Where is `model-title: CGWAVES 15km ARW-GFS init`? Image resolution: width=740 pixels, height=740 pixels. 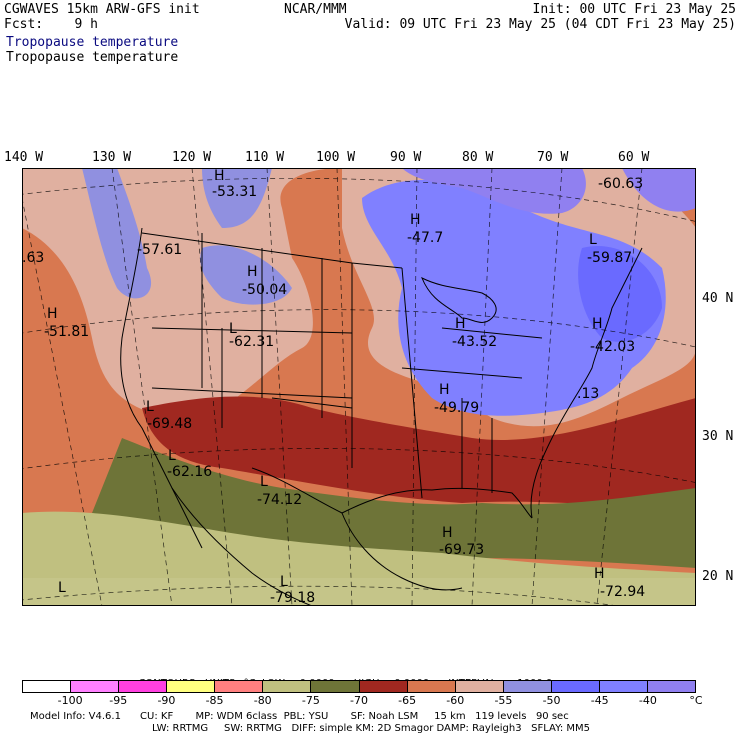 model-title: CGWAVES 15km ARW-GFS init is located at coordinates (102, 9).